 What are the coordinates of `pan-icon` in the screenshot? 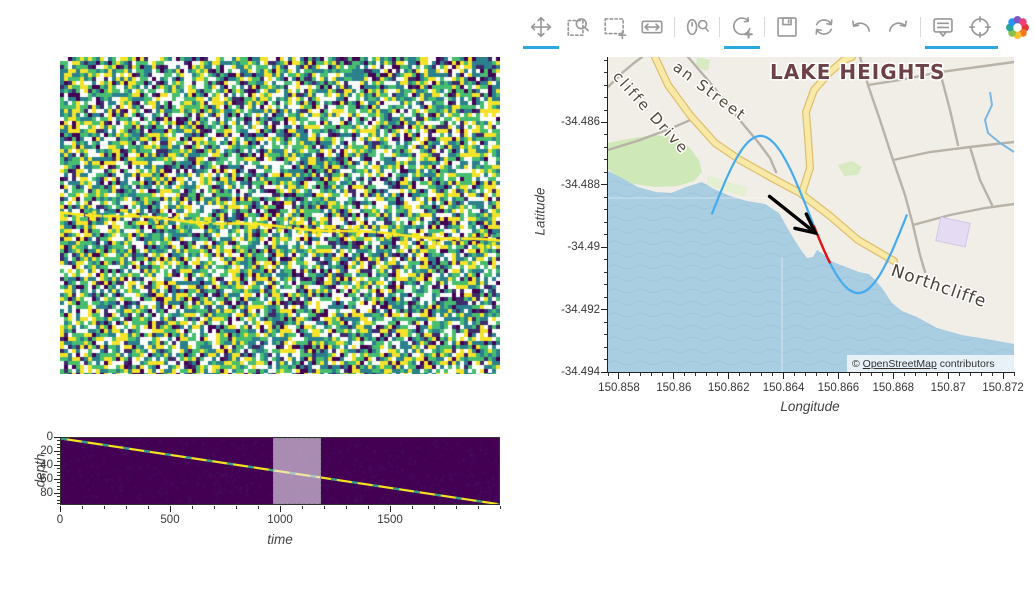 It's located at (541, 27).